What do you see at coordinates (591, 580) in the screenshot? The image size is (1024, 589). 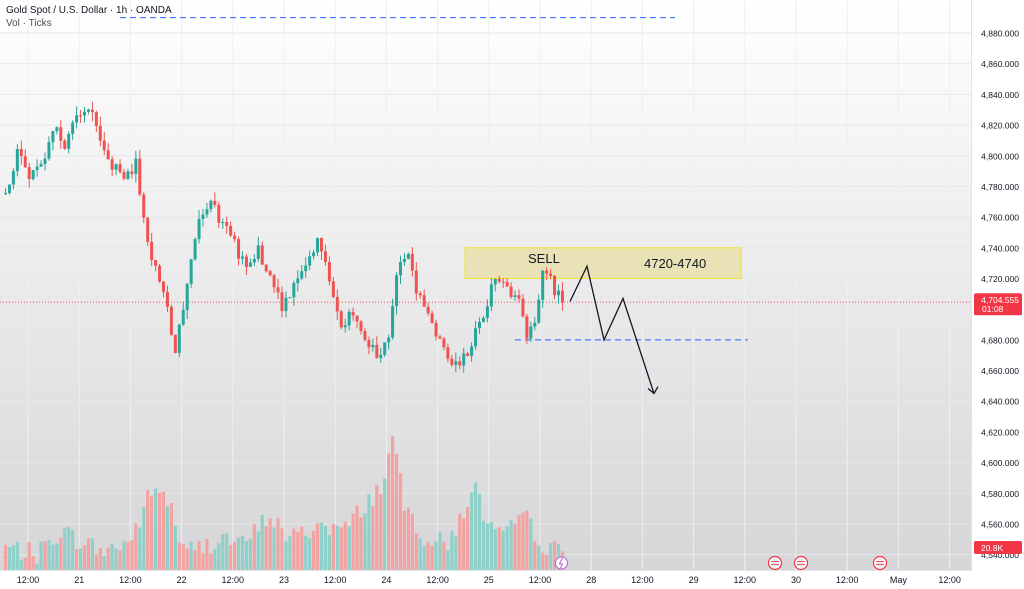 I see `time-tick-label: 28` at bounding box center [591, 580].